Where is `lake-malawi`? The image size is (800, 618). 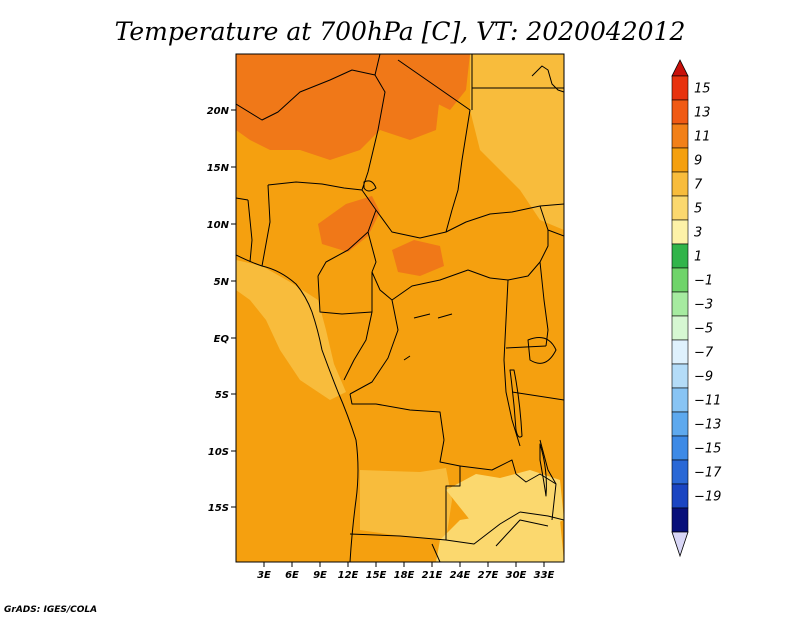 lake-malawi is located at coordinates (543, 470).